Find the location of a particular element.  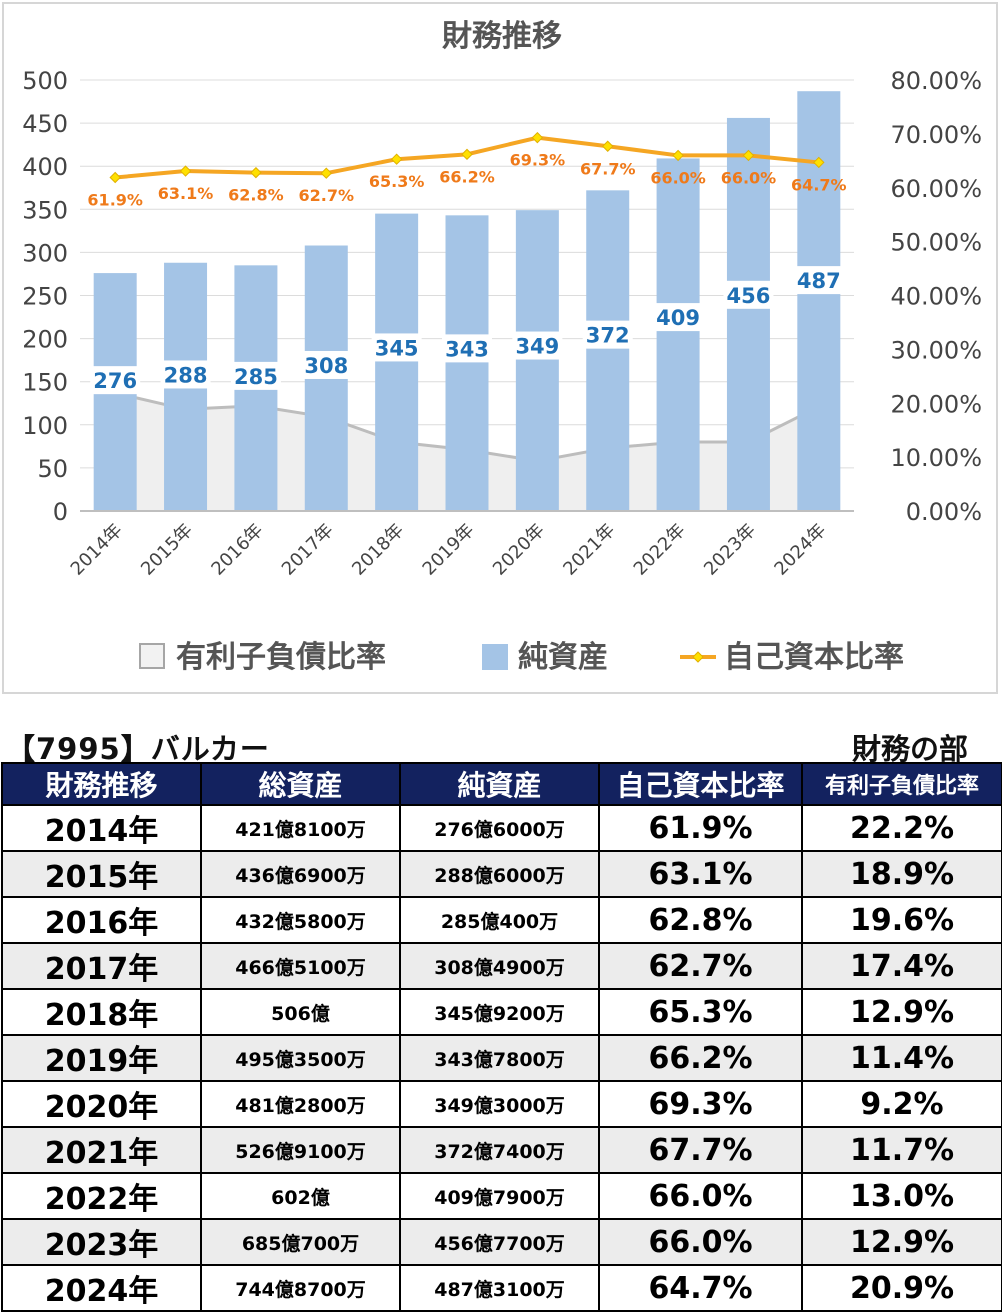

line-data-label: 66.2% is located at coordinates (467, 176).